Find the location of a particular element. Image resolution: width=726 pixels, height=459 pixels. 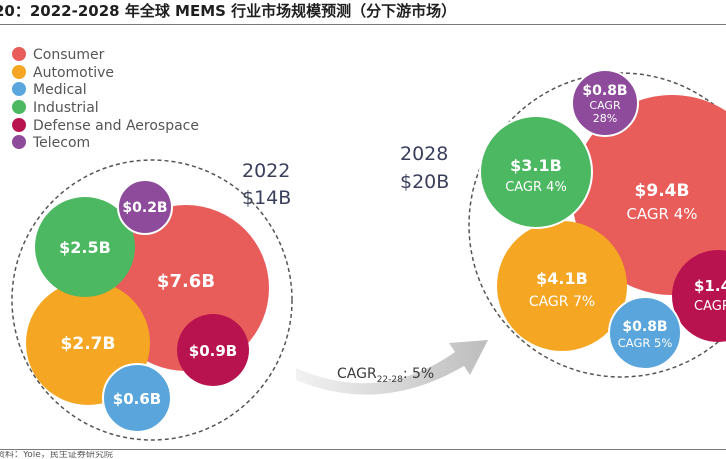

bubble-cagr-label: 28% is located at coordinates (605, 118).